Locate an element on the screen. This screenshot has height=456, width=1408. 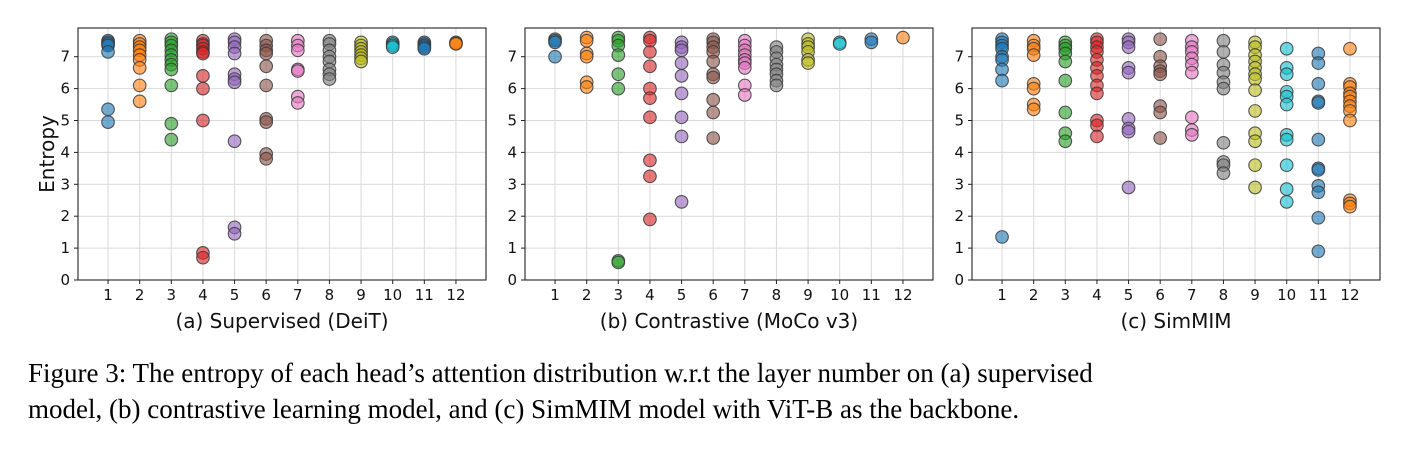
x-tick-label: 4 is located at coordinates (1097, 295).